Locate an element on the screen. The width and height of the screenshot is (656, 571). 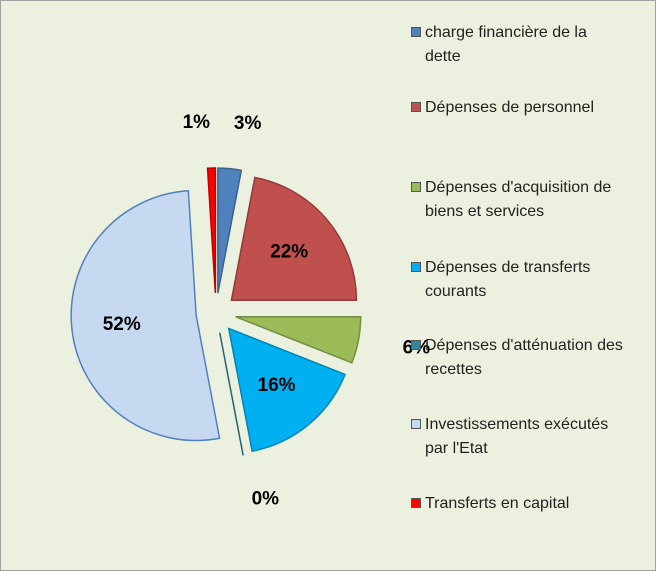
legend-label: charge financière de la dette is located at coordinates (506, 44).